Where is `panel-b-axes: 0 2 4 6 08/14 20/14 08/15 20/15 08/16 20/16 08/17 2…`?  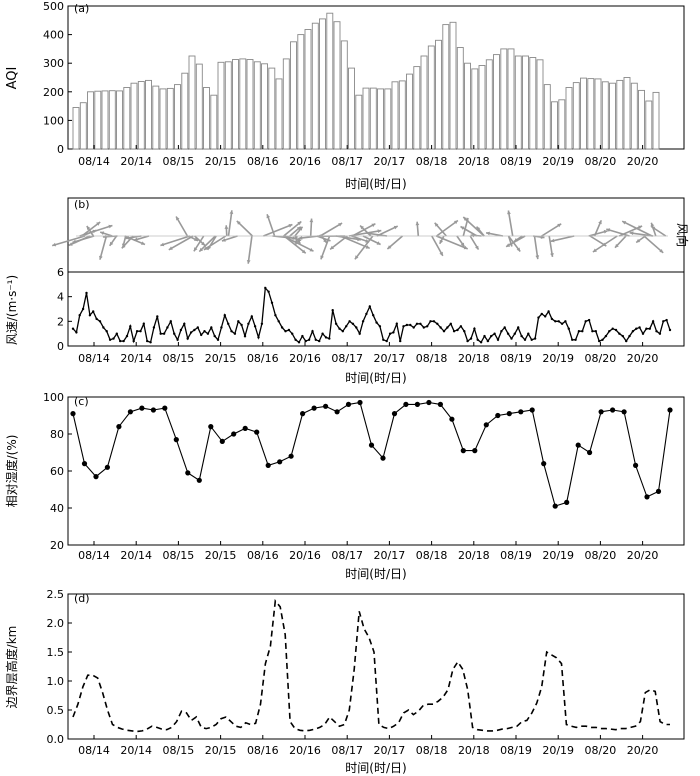
panel-b-axes: 0 2 4 6 08/14 20/14 08/15 20/15 08/16 20/16 08/17 2… is located at coordinates (357, 315).